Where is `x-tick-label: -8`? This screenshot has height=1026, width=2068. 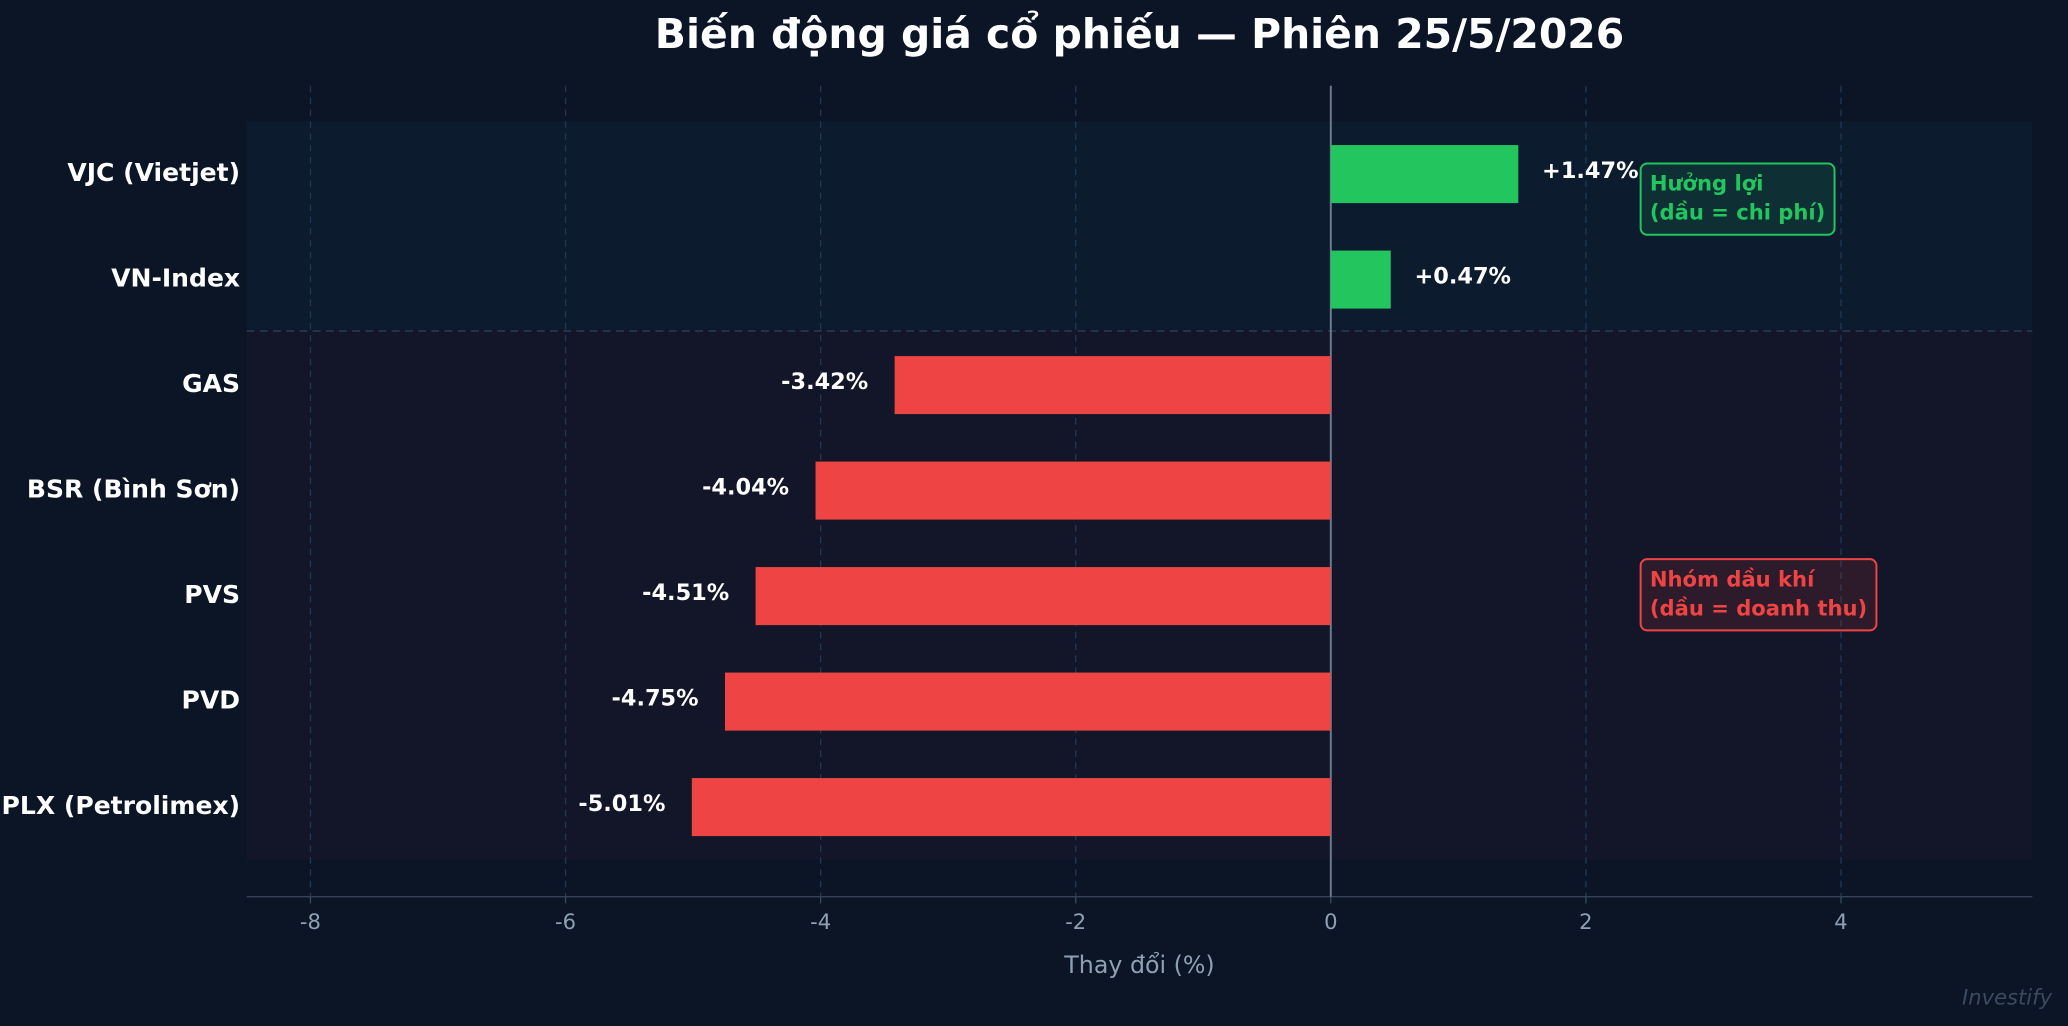 x-tick-label: -8 is located at coordinates (310, 921).